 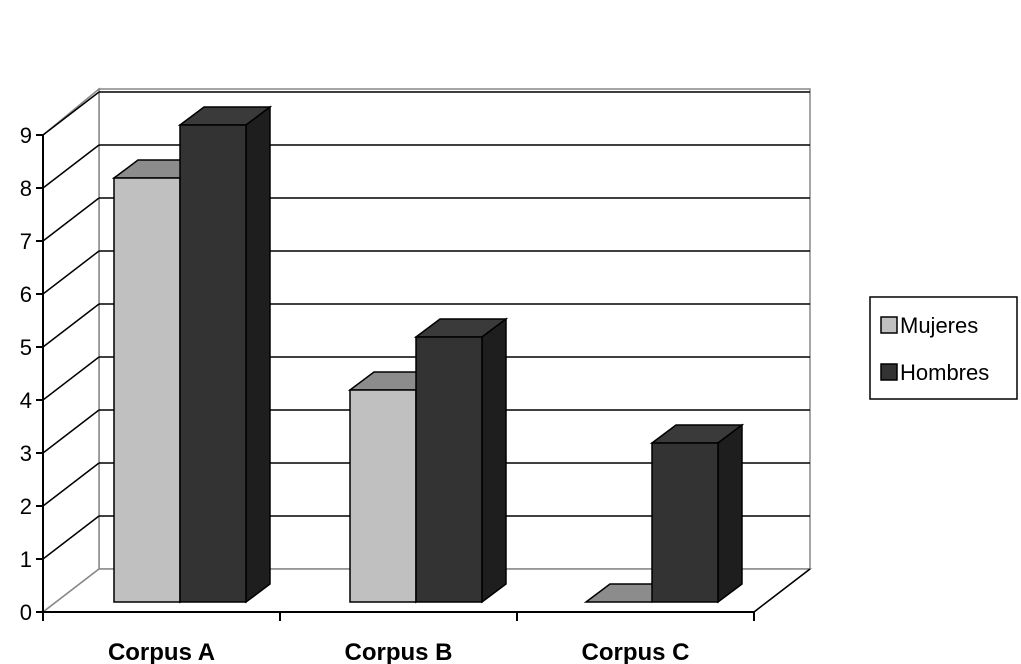 I want to click on legend: Mujeres Hombres, so click(x=943, y=348).